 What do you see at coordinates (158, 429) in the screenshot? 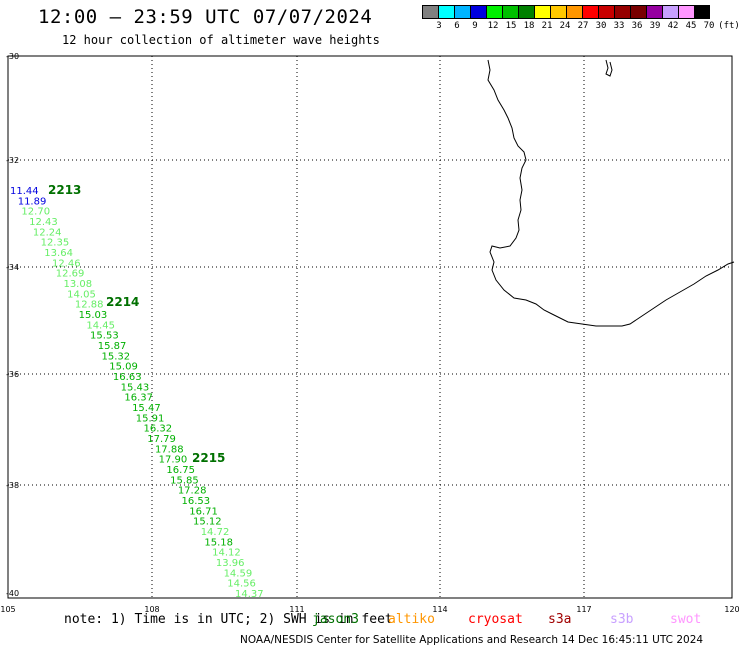
I see `wave-height-value: 16.32` at bounding box center [158, 429].